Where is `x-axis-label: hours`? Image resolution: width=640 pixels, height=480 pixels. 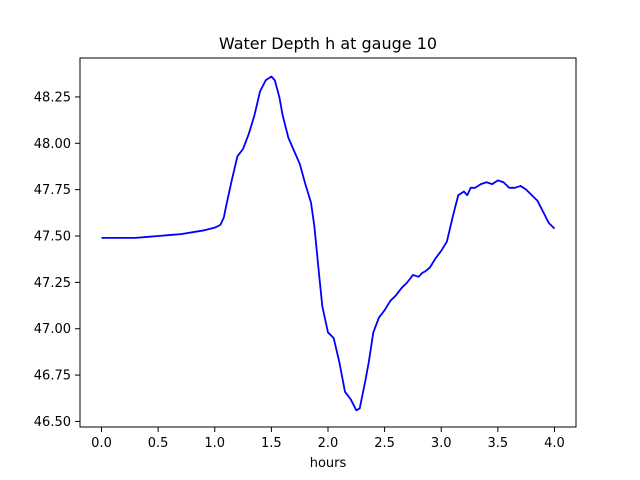 x-axis-label: hours is located at coordinates (328, 463).